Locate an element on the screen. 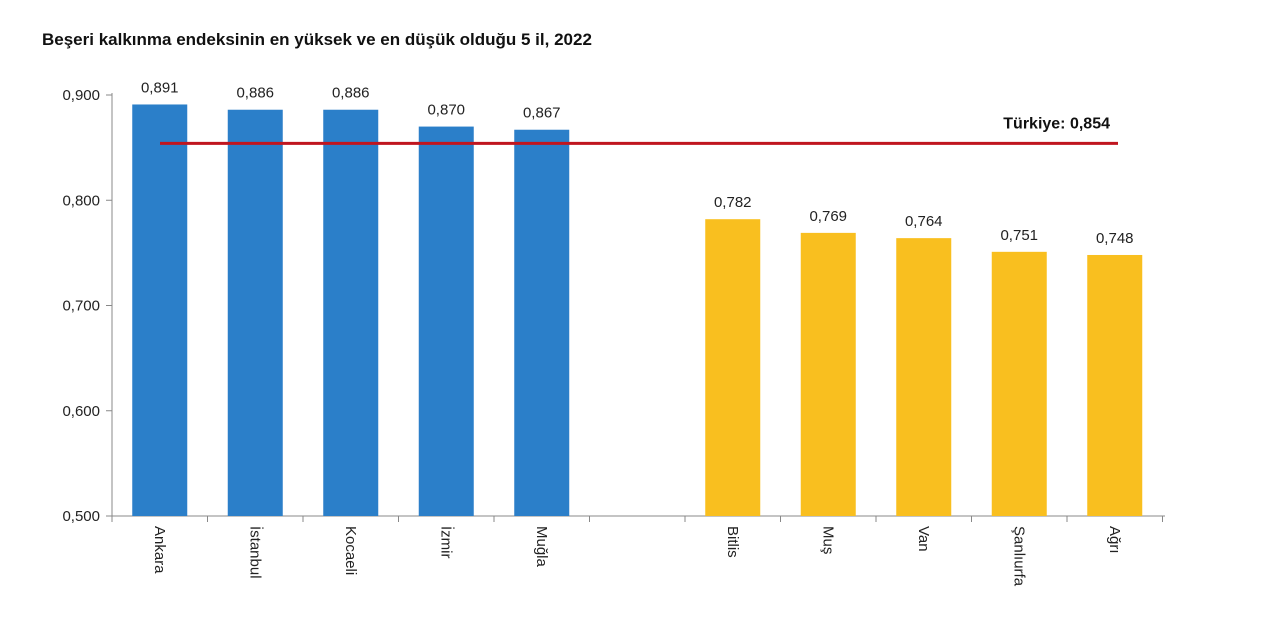  category-label: İzmir is located at coordinates (446, 542).